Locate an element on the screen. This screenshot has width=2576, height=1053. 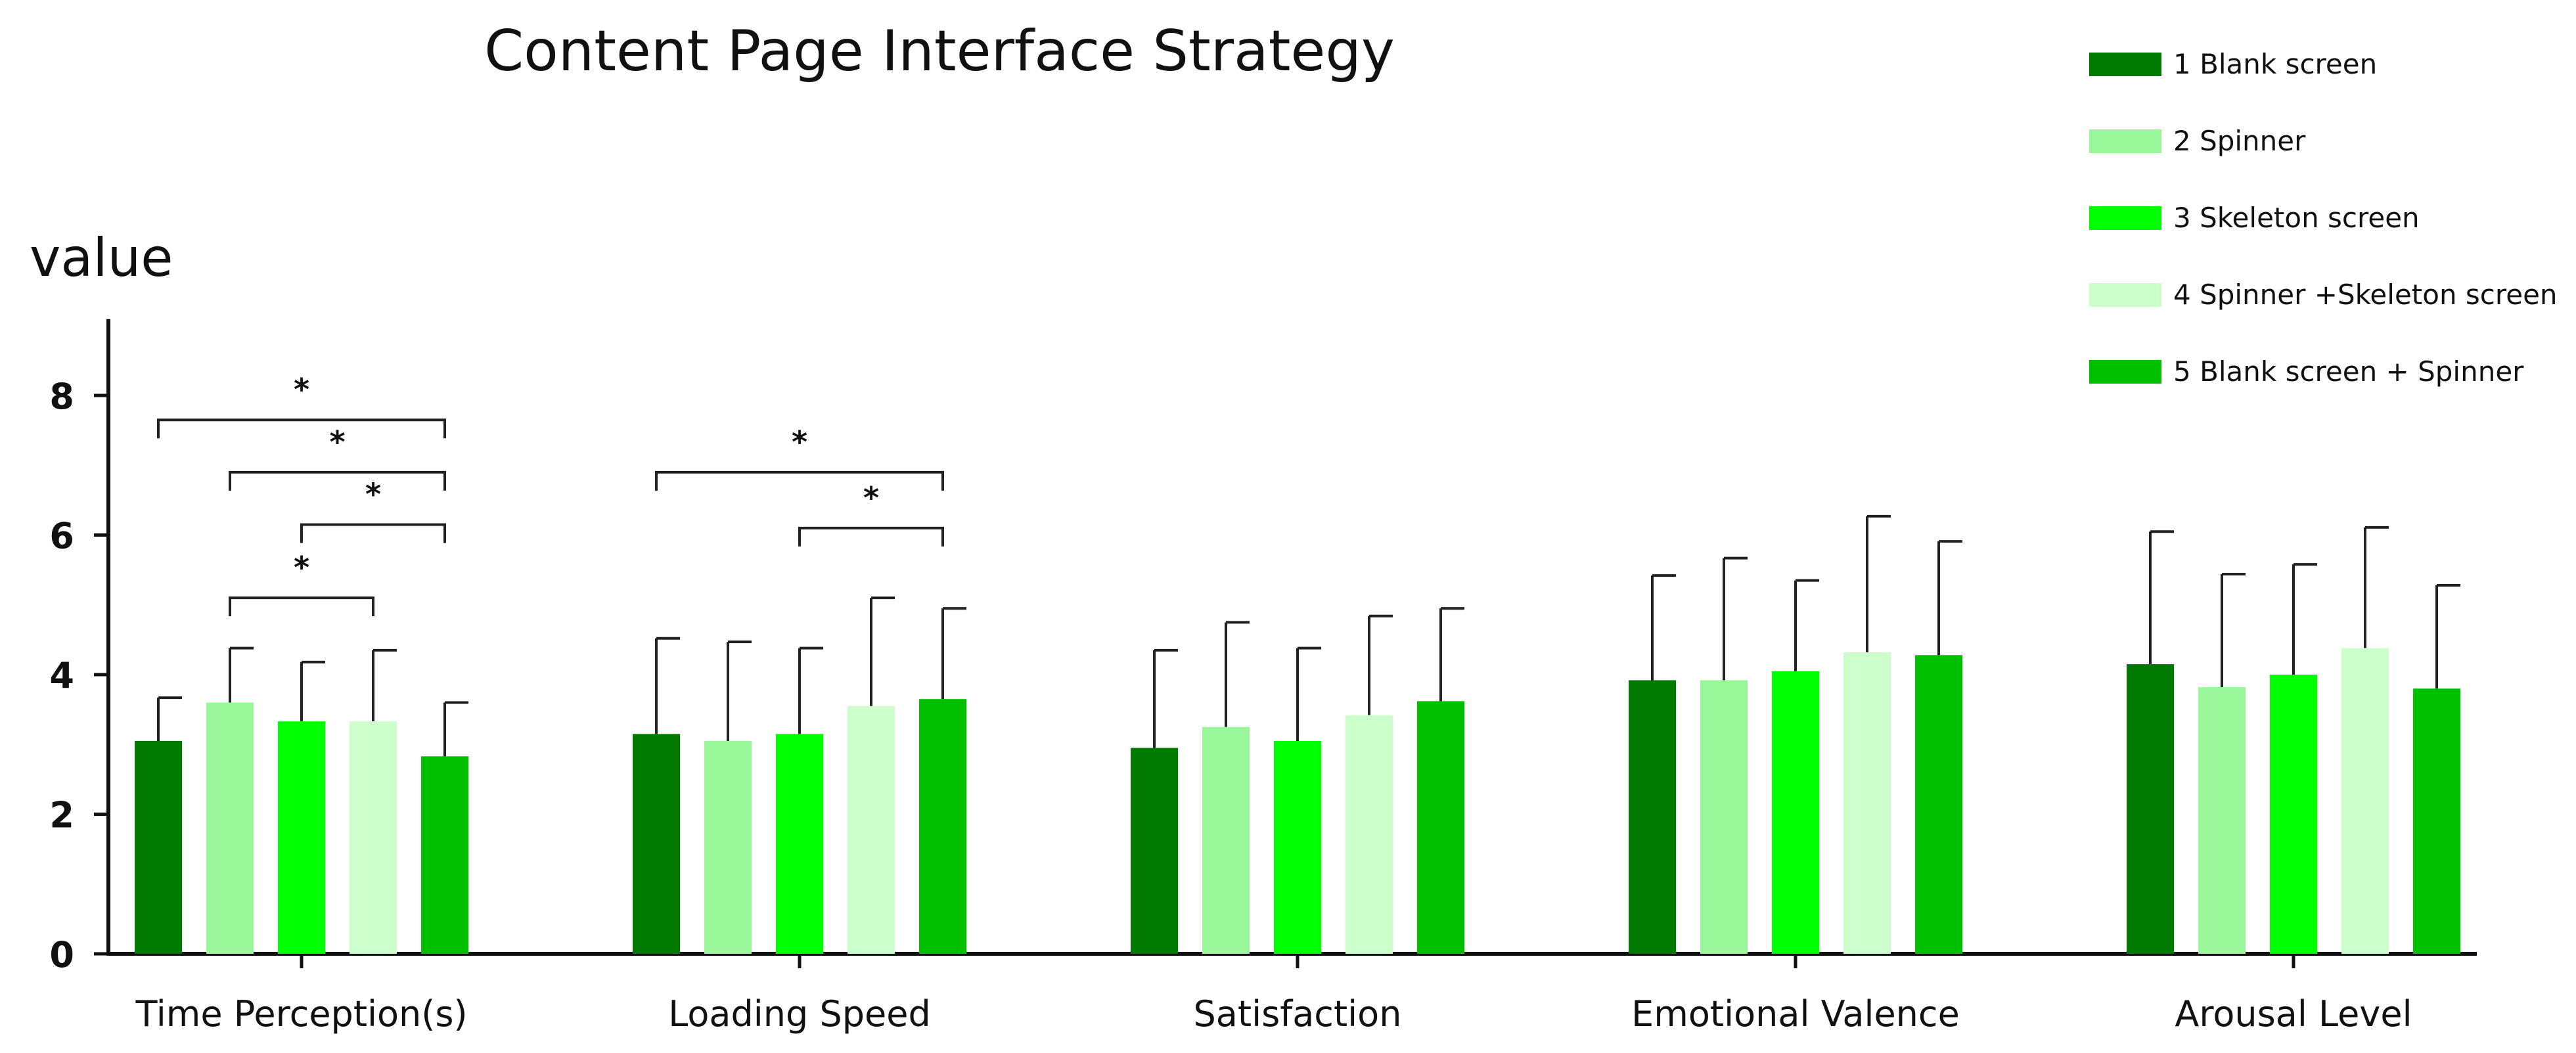
y-tick-label: 0 is located at coordinates (61, 954).